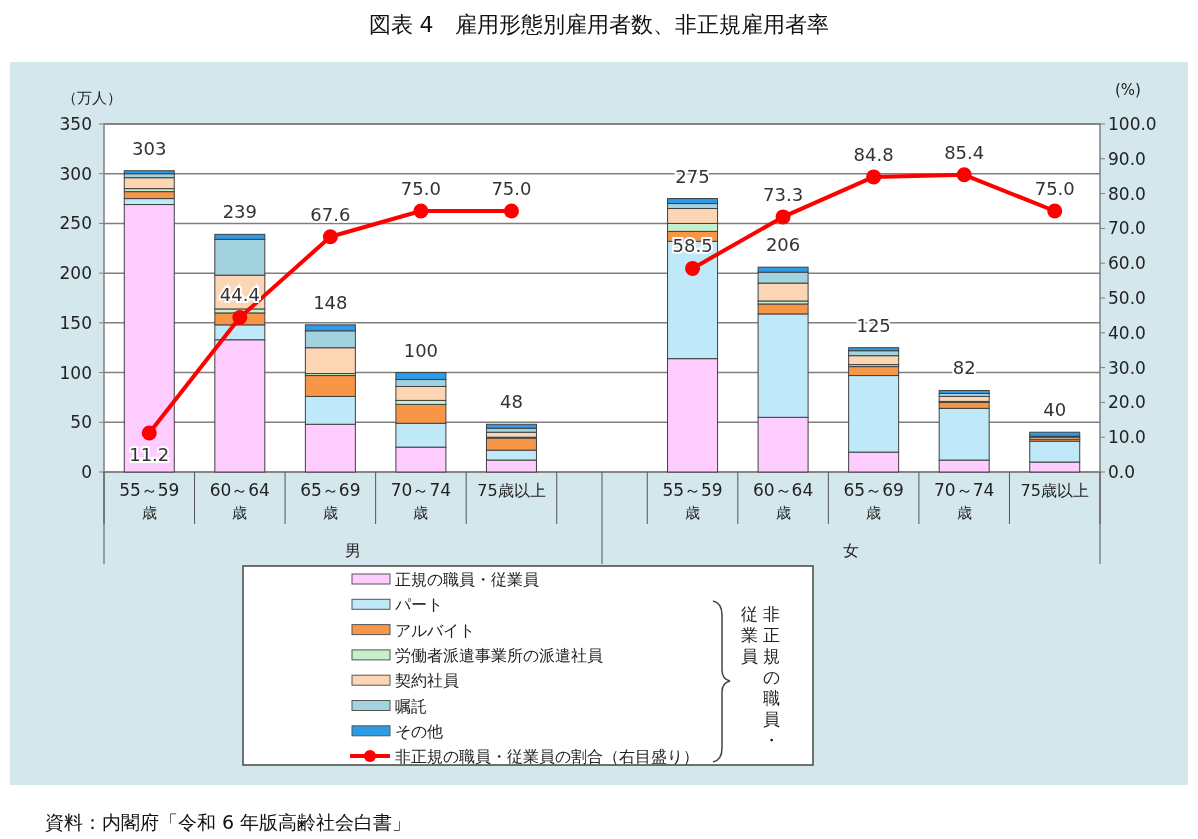 This screenshot has width=1198, height=839. I want to click on y-tick-label: 100, so click(75, 372).